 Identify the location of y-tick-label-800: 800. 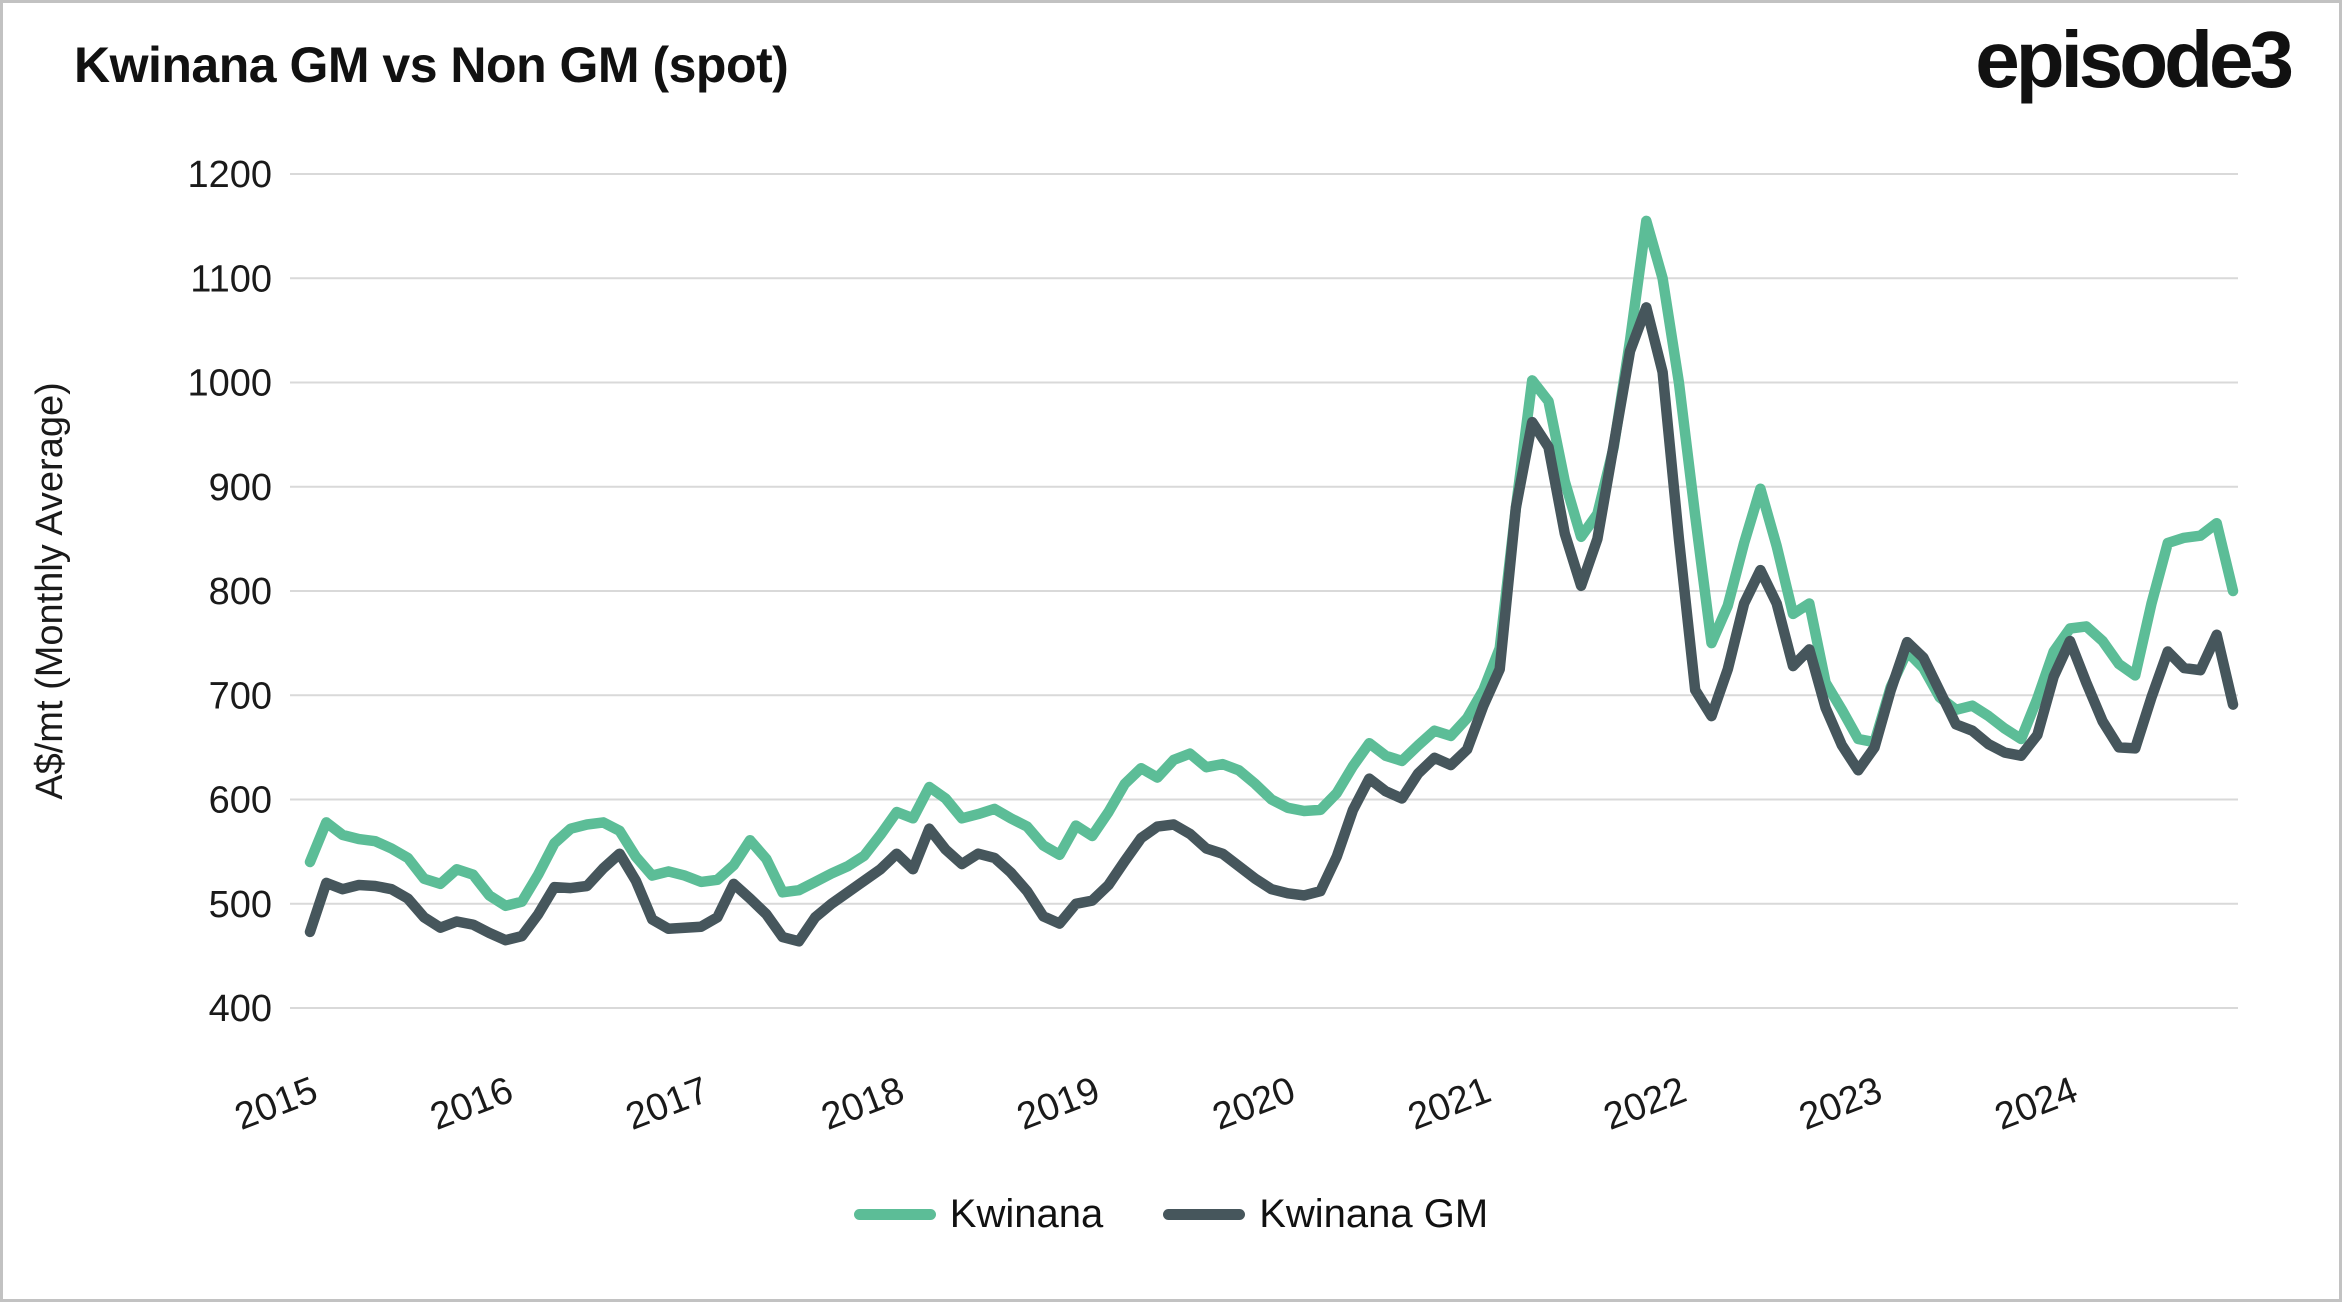
(240, 592).